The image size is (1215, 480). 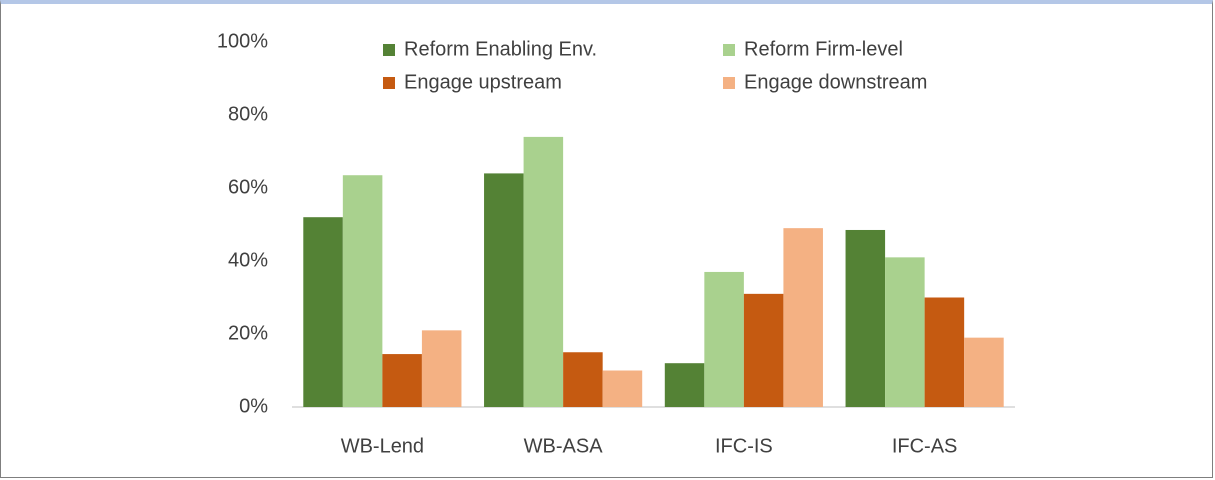 I want to click on y-tick-label: 100%, so click(x=242, y=41).